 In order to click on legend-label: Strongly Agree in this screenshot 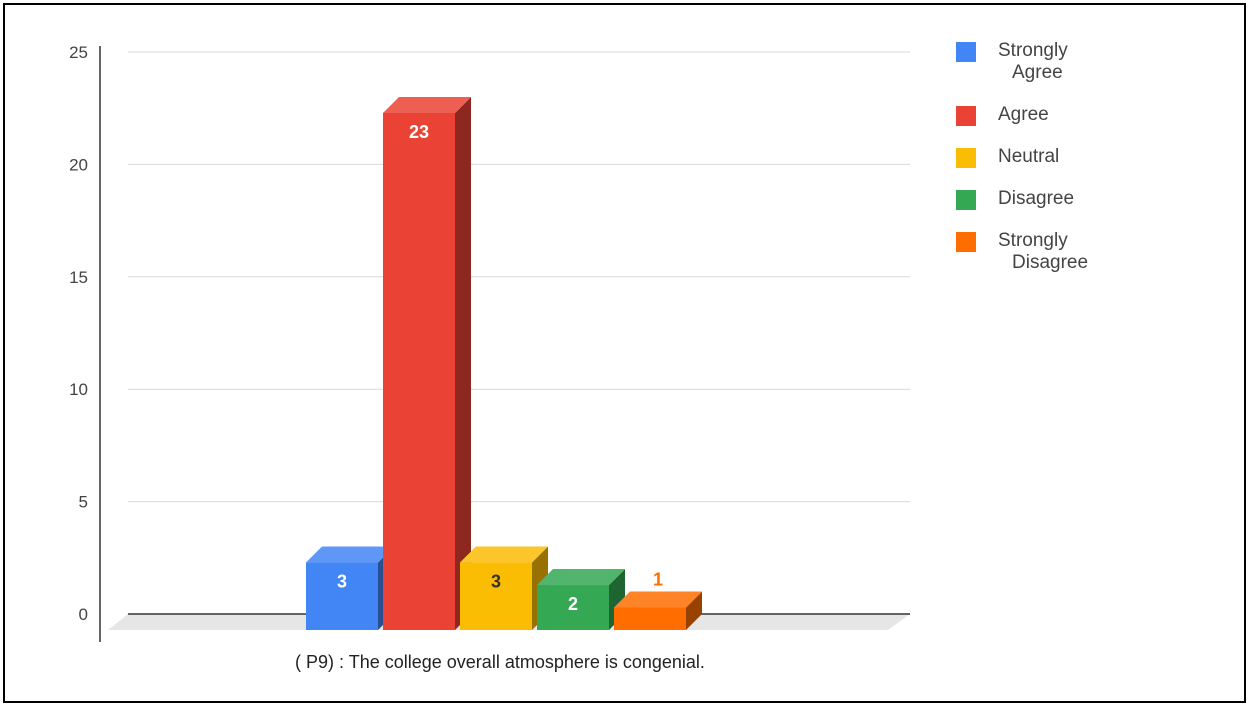, I will do `click(1033, 61)`.